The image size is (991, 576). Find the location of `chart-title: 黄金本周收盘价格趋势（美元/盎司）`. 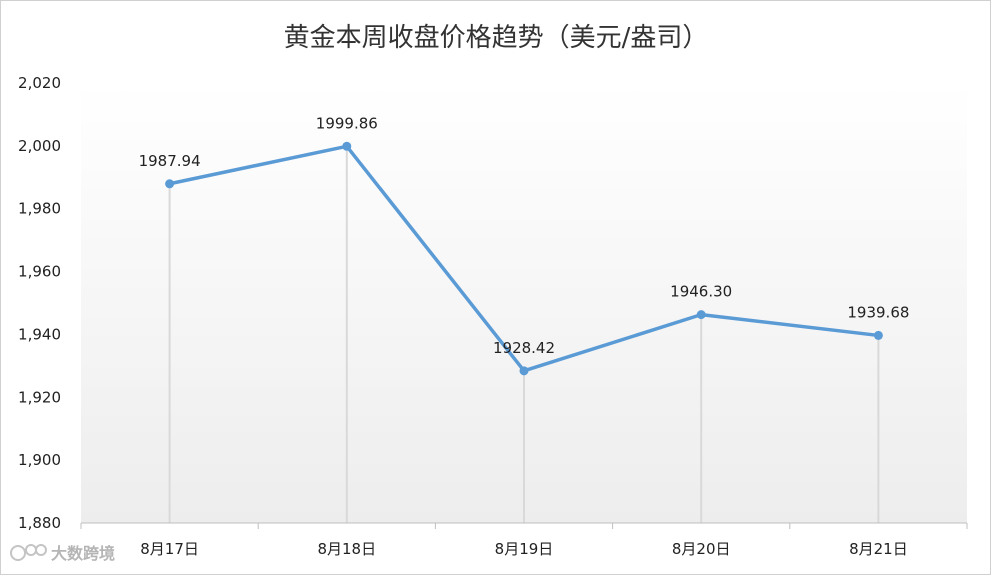

chart-title: 黄金本周收盘价格趋势（美元/盎司） is located at coordinates (496, 38).